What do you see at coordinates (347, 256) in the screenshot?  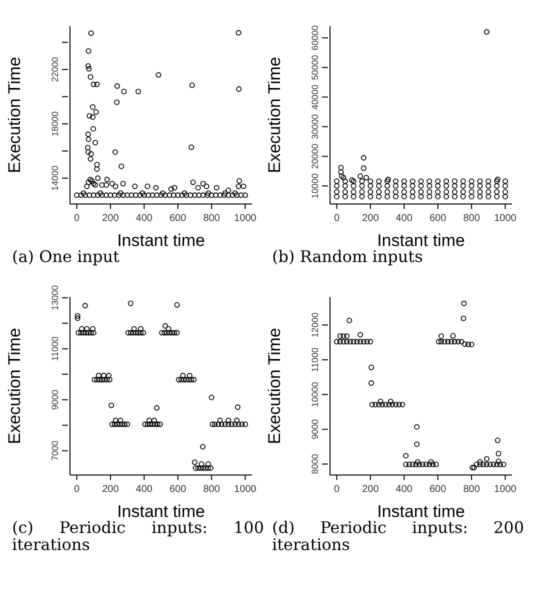 I see `text: (b) Random inputs` at bounding box center [347, 256].